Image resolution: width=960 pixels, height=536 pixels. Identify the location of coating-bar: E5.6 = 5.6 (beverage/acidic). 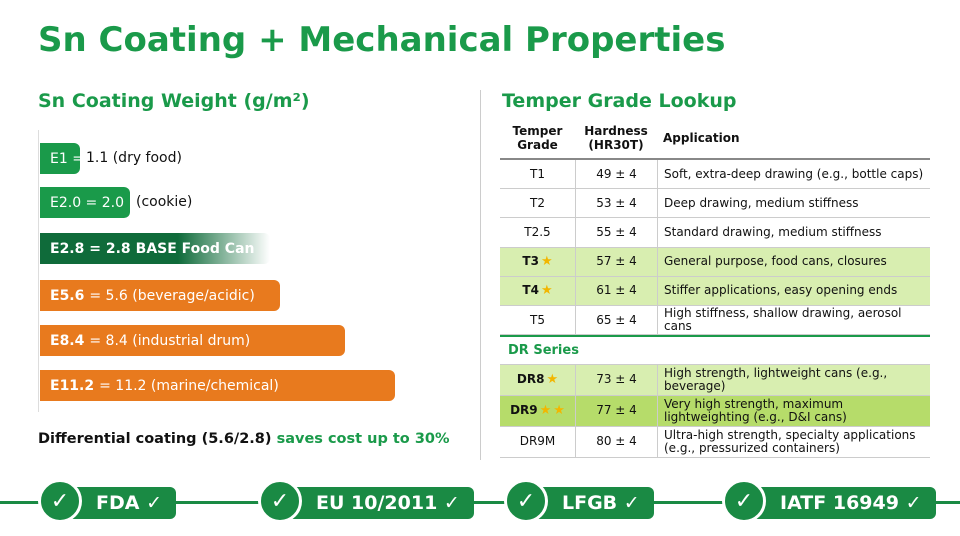
(160, 295).